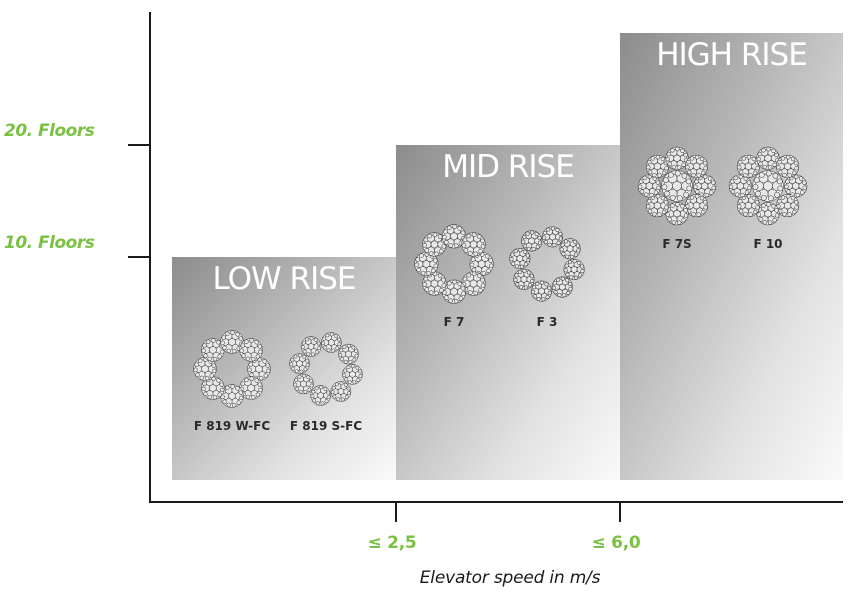  I want to click on rope-item-f7s: F 7S, so click(677, 198).